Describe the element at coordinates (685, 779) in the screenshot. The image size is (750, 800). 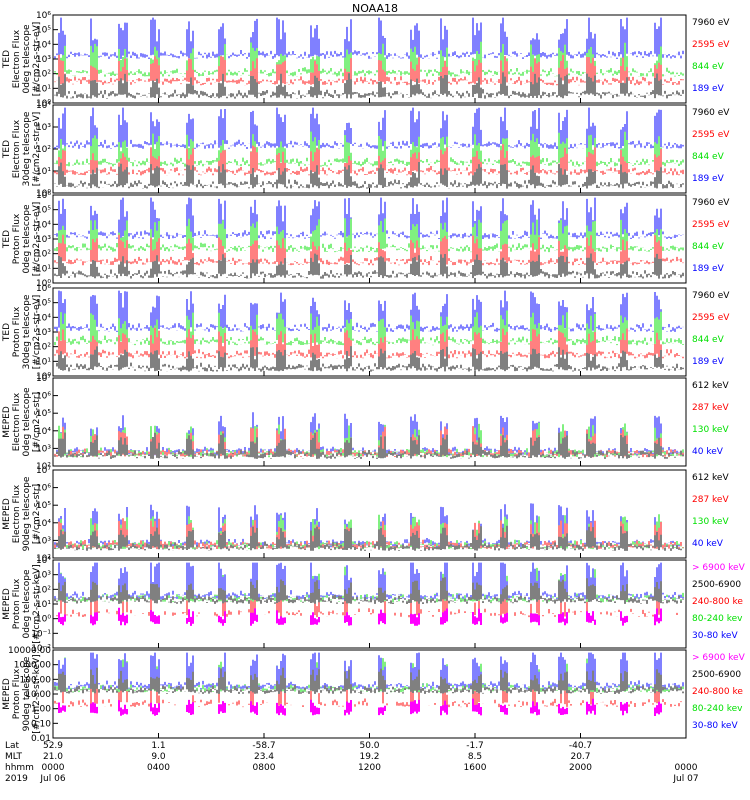
I see `x-tick-date: Jul 07` at that location.